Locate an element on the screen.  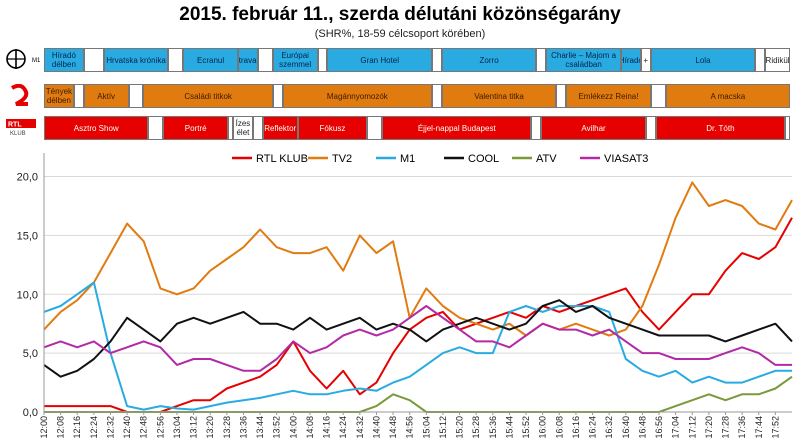
x-tick-label: 17:44 is located at coordinates (759, 427).